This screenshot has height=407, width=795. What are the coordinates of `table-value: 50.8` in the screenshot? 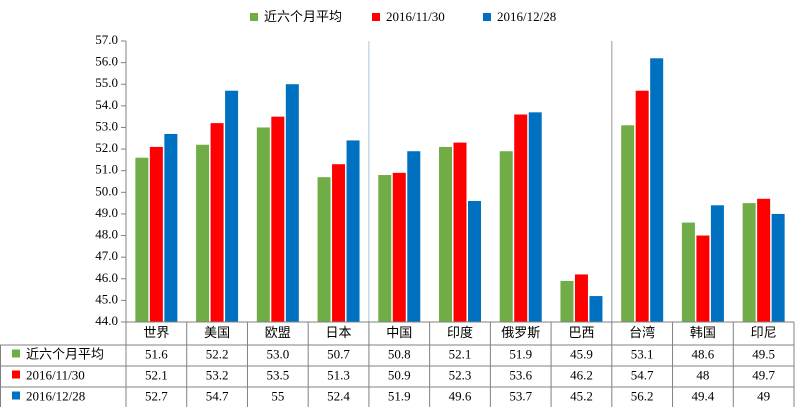 It's located at (399, 353).